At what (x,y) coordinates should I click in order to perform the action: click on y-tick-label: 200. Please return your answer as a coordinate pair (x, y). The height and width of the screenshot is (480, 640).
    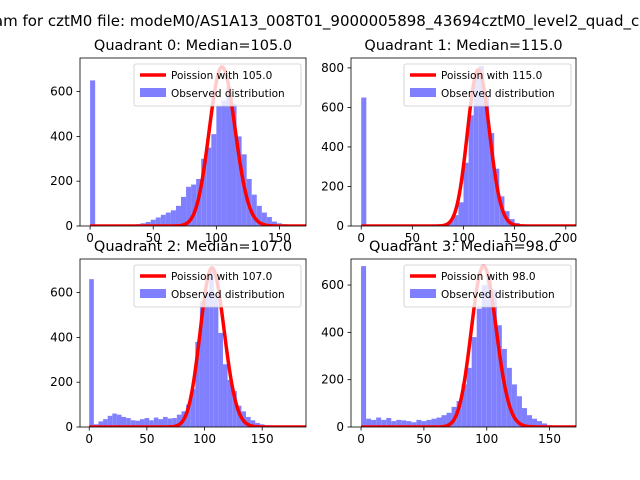
    Looking at the image, I should click on (61, 382).